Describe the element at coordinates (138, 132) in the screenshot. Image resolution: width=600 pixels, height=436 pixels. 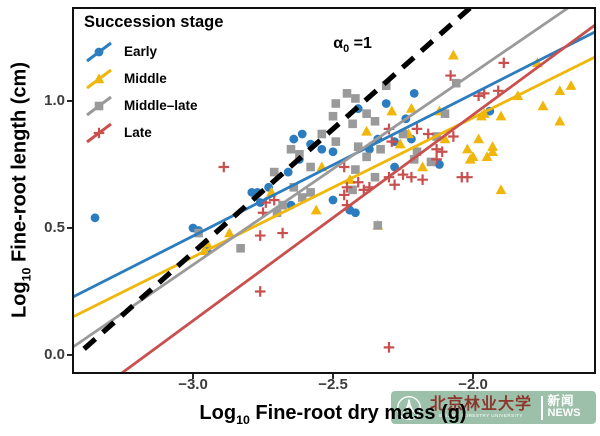
I see `legend-label: Late` at that location.